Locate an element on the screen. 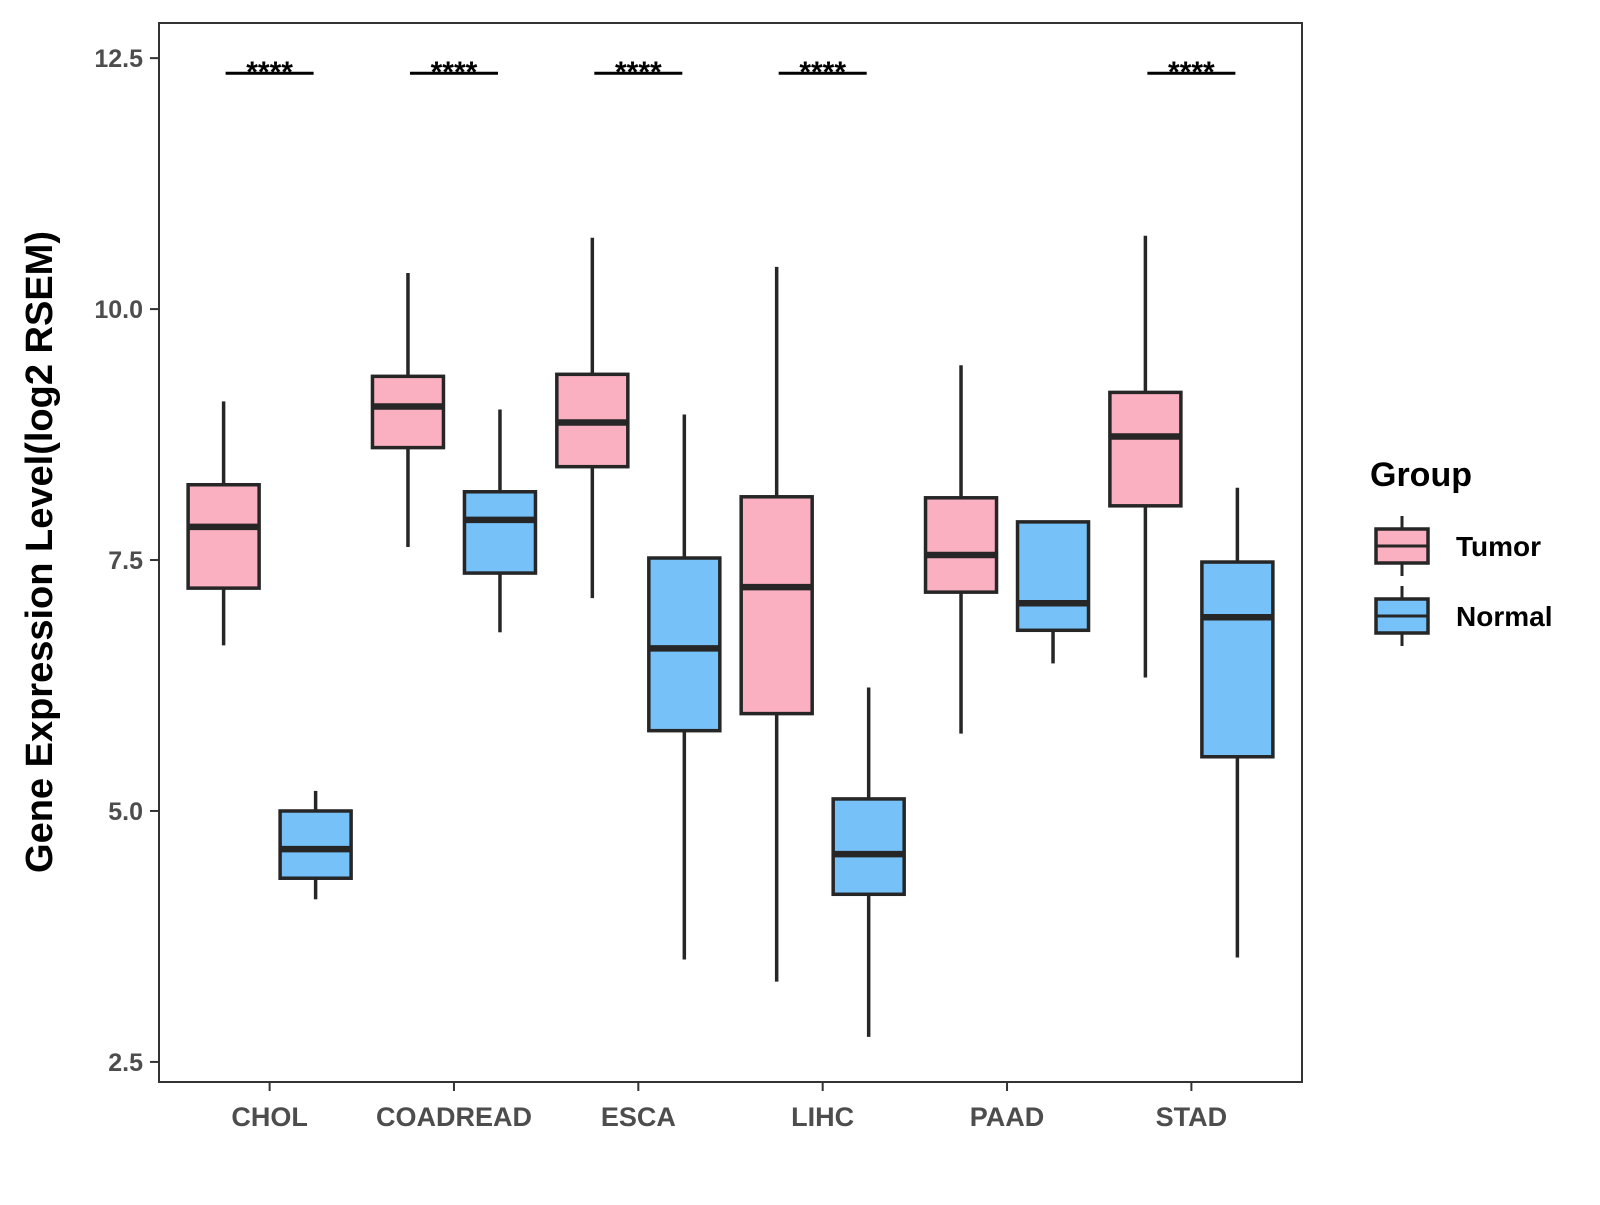 Image resolution: width=1600 pixels, height=1205 pixels. y-axis: 2.5 5.0 7.5 10.0 12.5 is located at coordinates (126, 561).